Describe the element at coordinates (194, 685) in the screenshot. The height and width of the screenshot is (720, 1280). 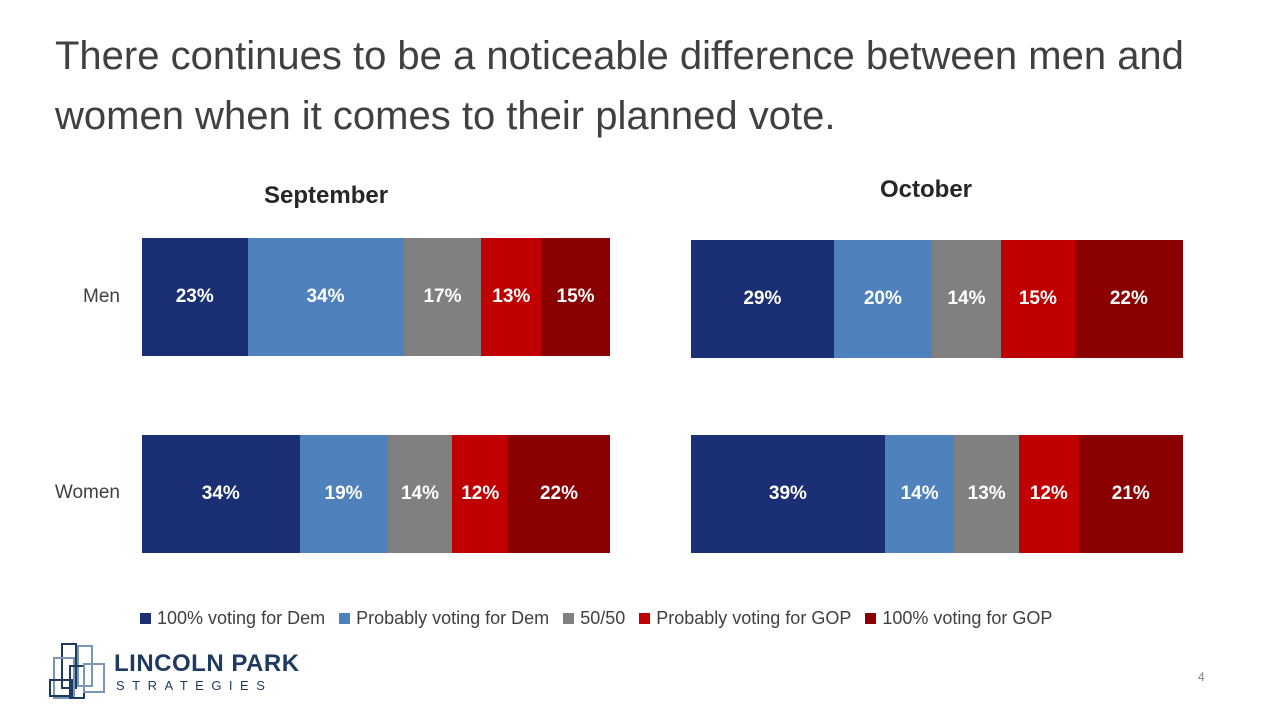
I see `logo-subtitle: STRATEGIES` at that location.